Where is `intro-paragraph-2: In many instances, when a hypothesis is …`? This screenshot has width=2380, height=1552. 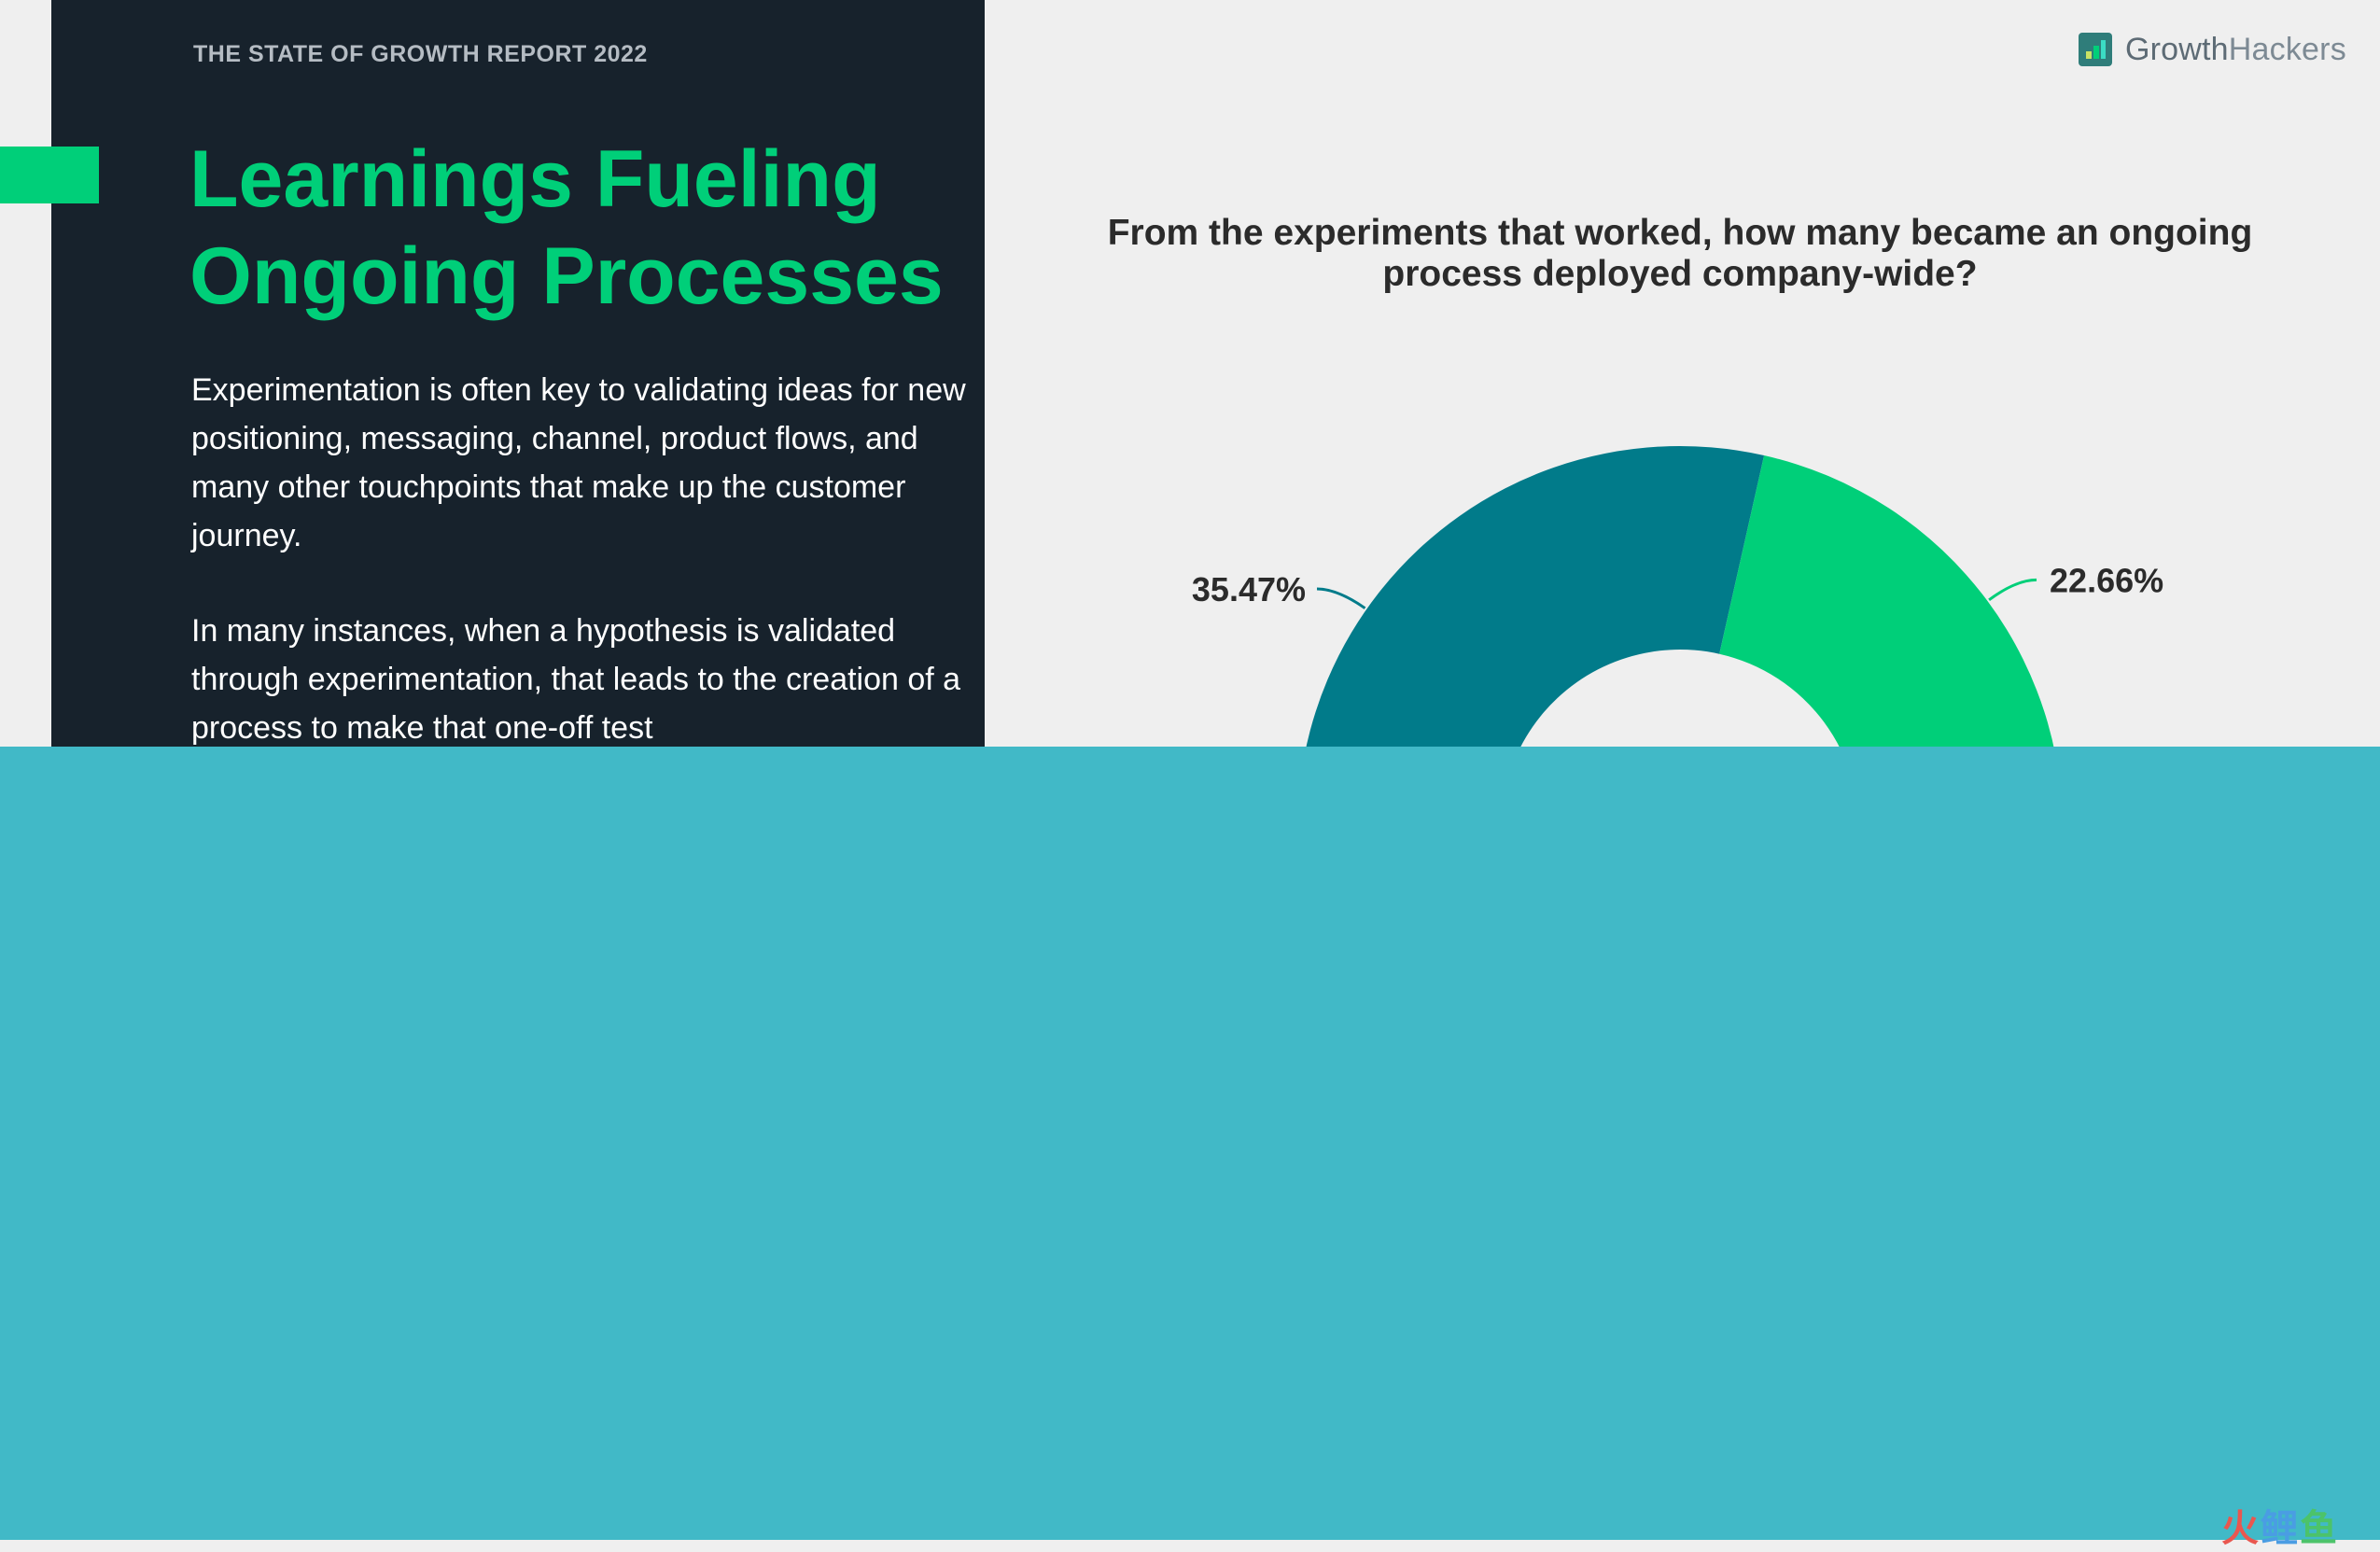 intro-paragraph-2: In many instances, when a hypothesis is … is located at coordinates (576, 679).